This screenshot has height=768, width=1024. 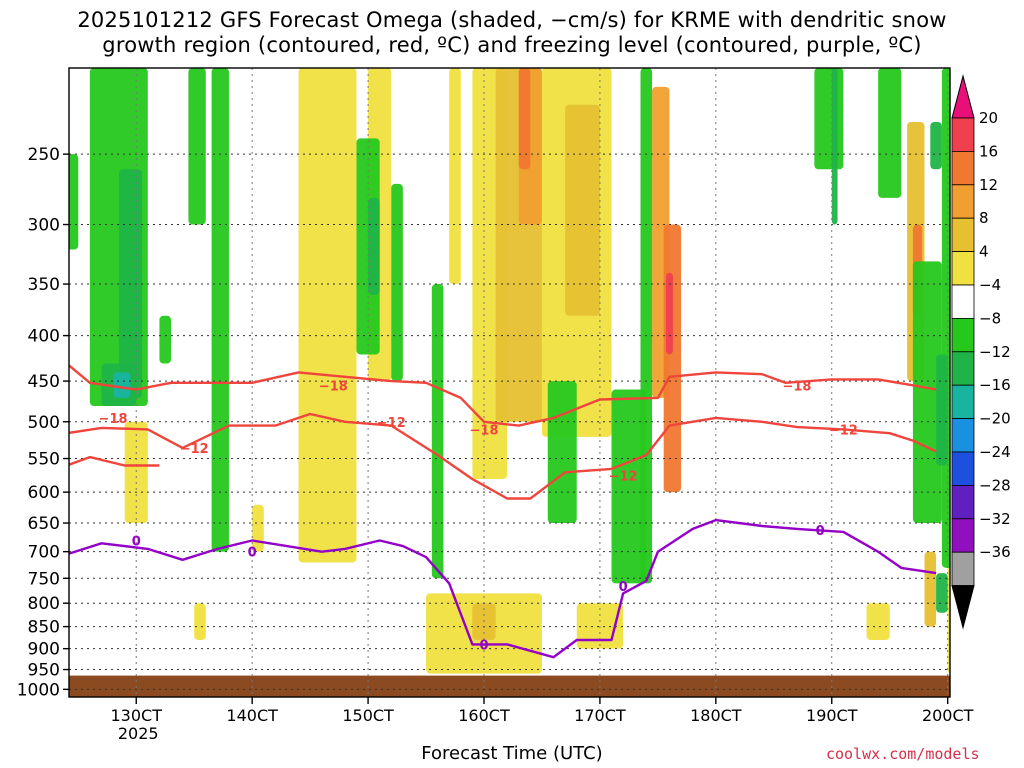 I want to click on x-axis-label: Forecast Time (UTC), so click(x=512, y=753).